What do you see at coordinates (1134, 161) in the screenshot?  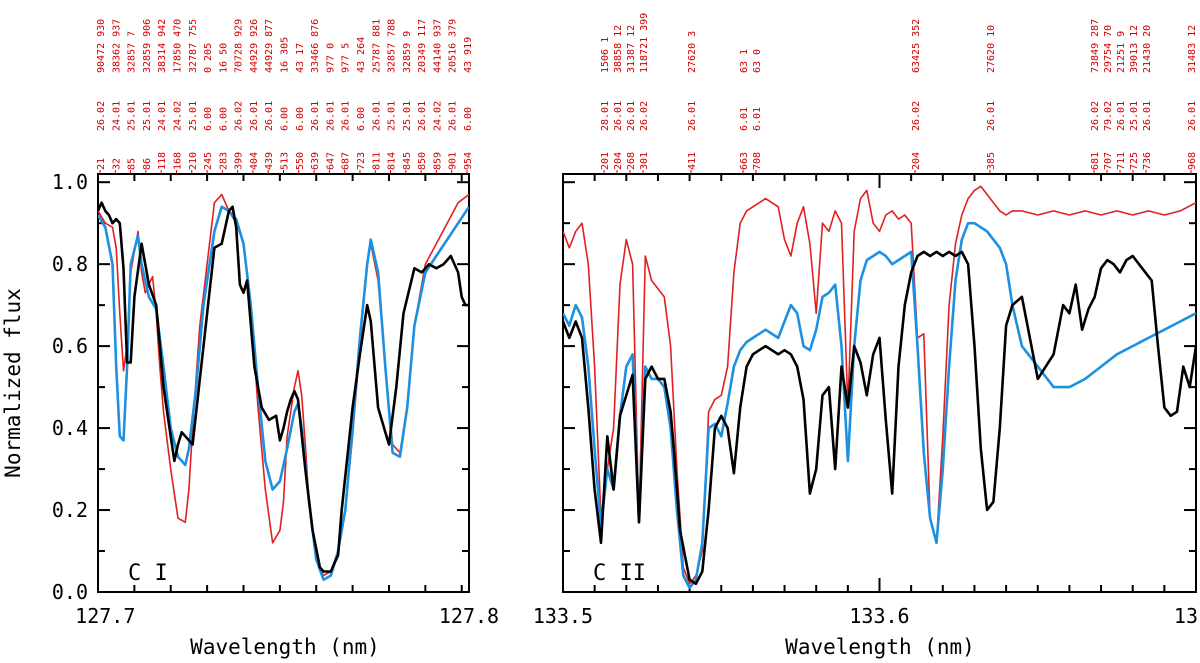 I see `line-id-wavelength: 725` at bounding box center [1134, 161].